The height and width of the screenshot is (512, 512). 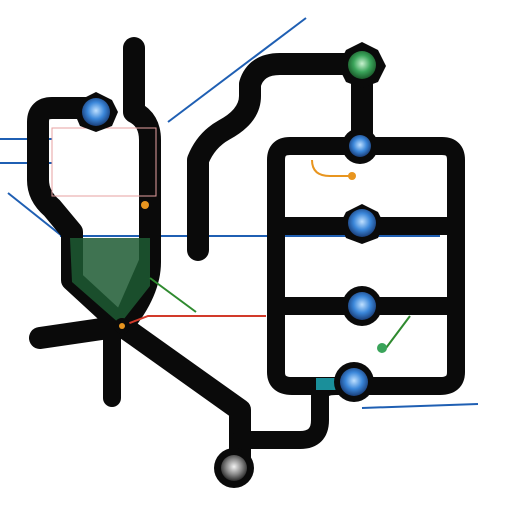 I want to click on green-line-a, so click(x=173, y=295).